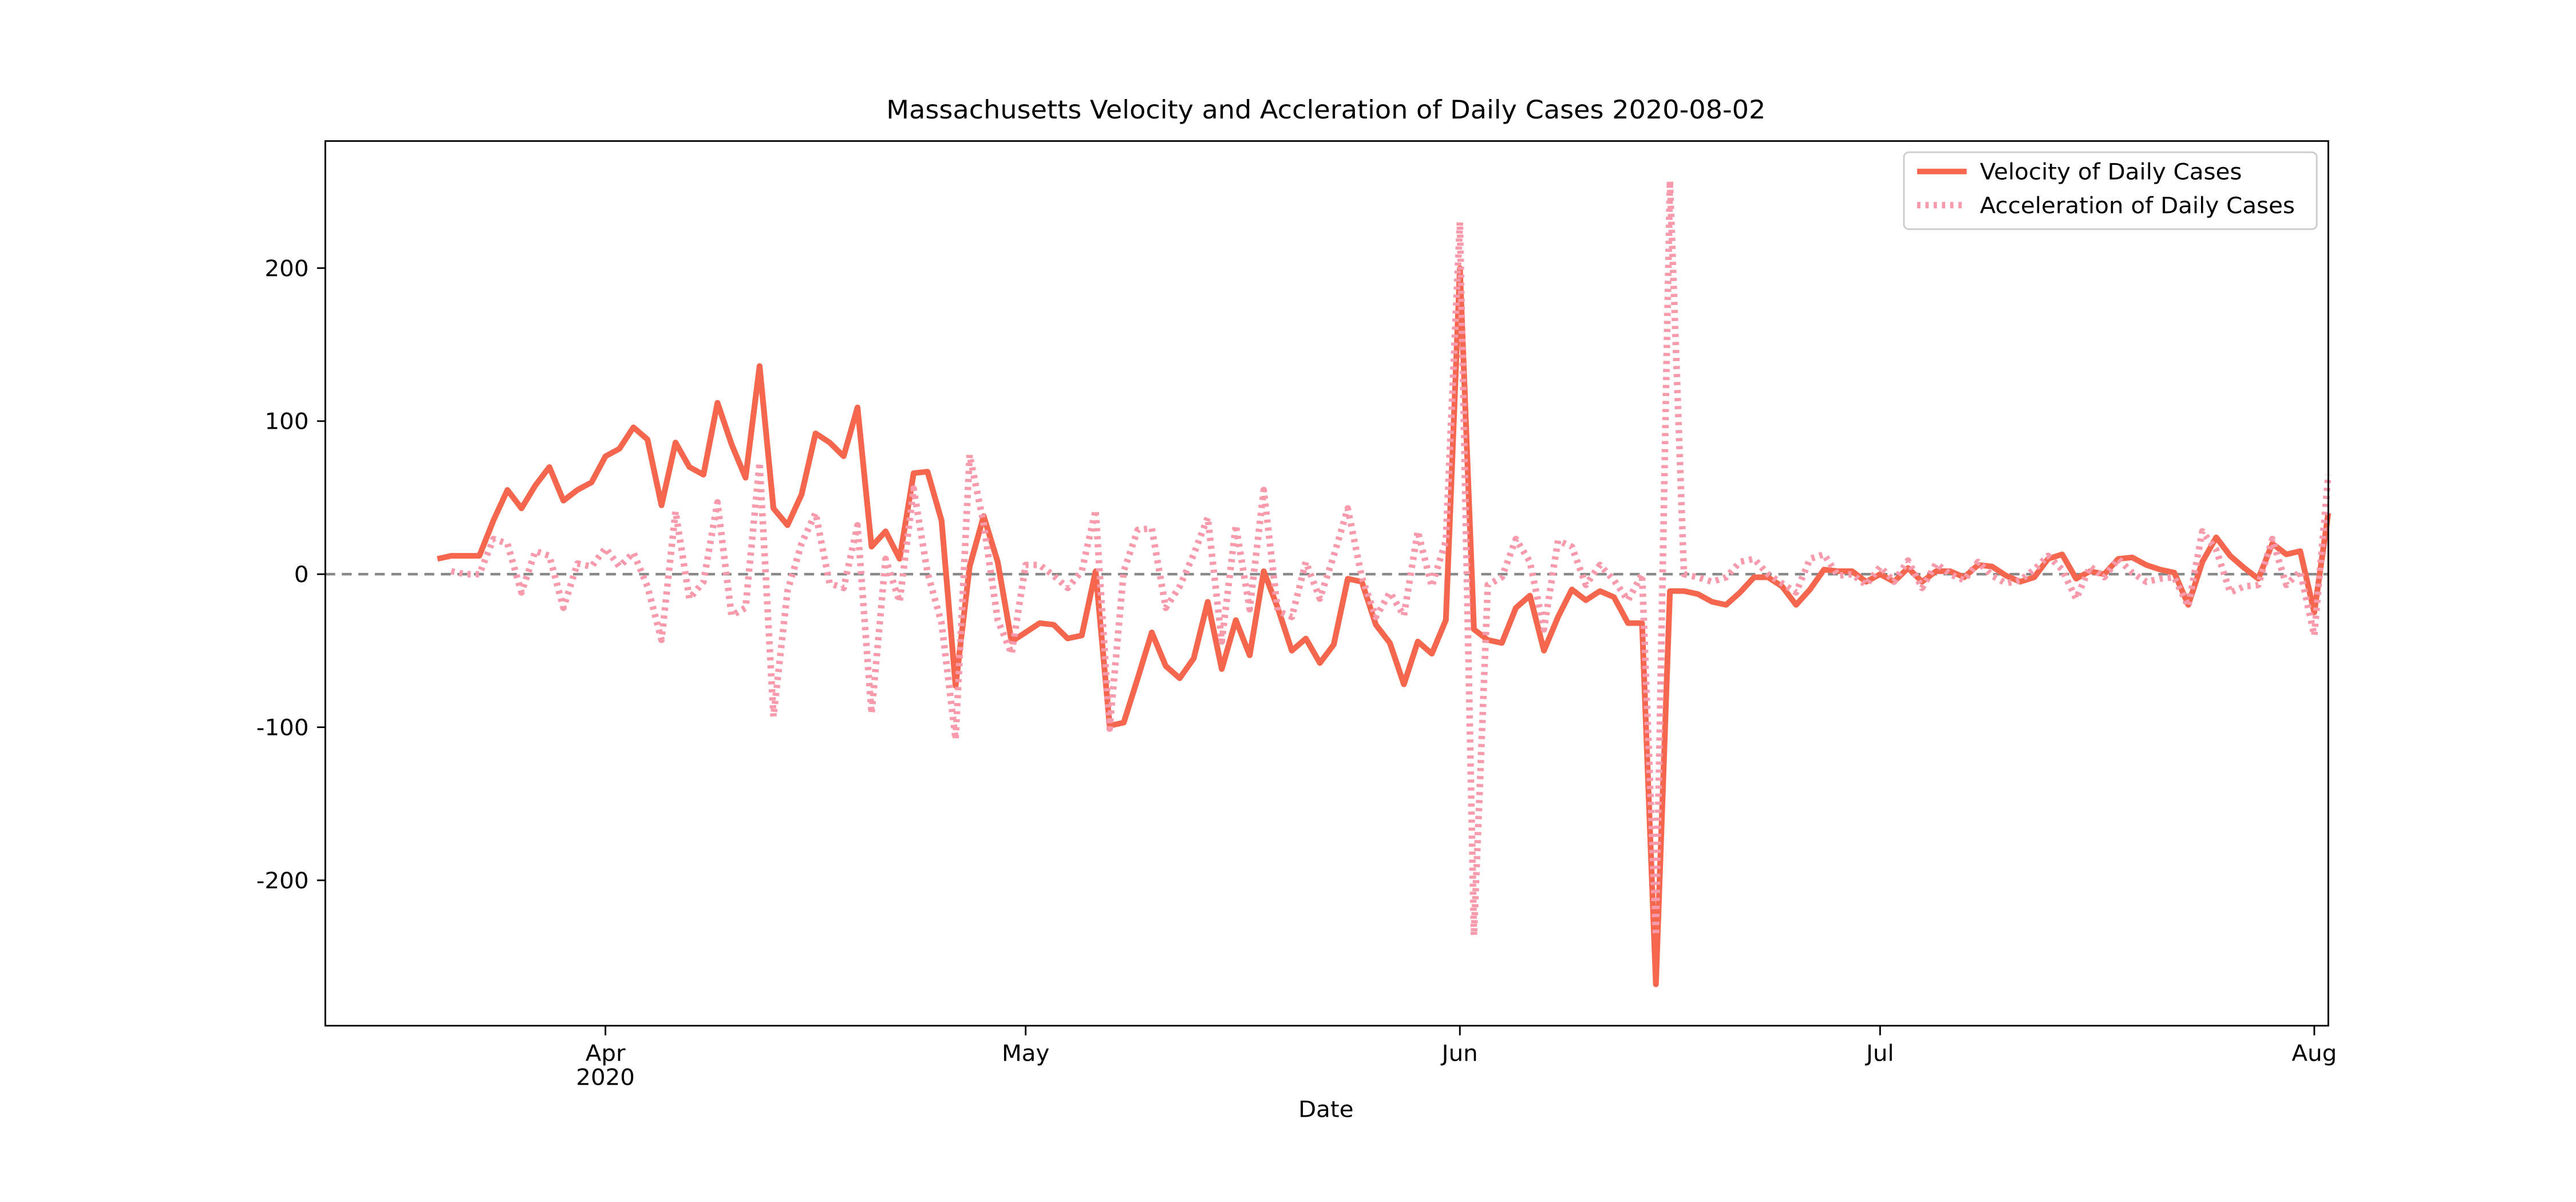 The width and height of the screenshot is (2576, 1202). What do you see at coordinates (282, 881) in the screenshot?
I see `y-tick-label: -200` at bounding box center [282, 881].